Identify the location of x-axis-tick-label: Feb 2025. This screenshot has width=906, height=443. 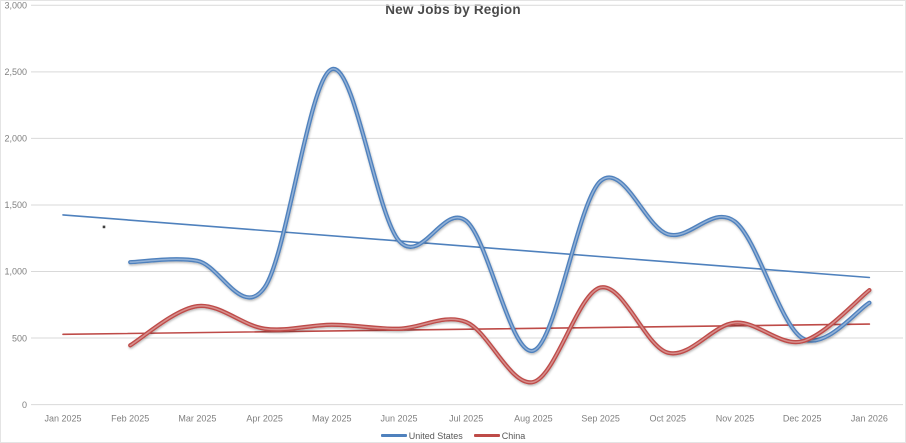
(130, 419).